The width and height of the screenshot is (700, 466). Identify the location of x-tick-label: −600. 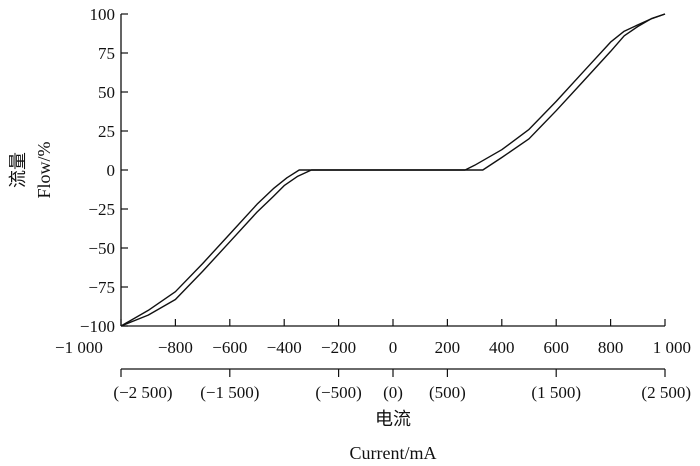
(229, 347).